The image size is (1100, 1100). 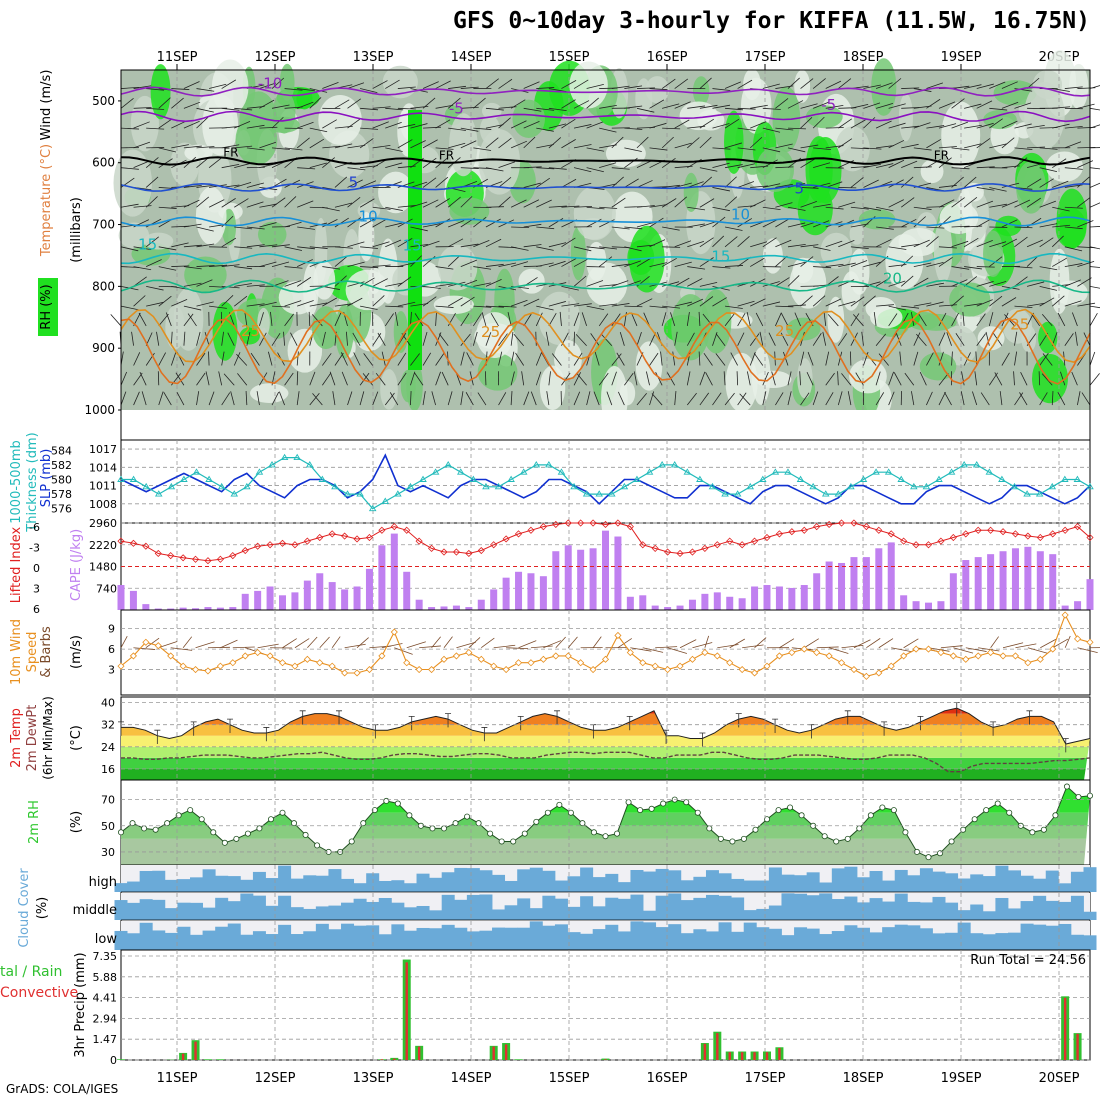 What do you see at coordinates (121, 728) in the screenshot?
I see `minmax-whisker` at bounding box center [121, 728].